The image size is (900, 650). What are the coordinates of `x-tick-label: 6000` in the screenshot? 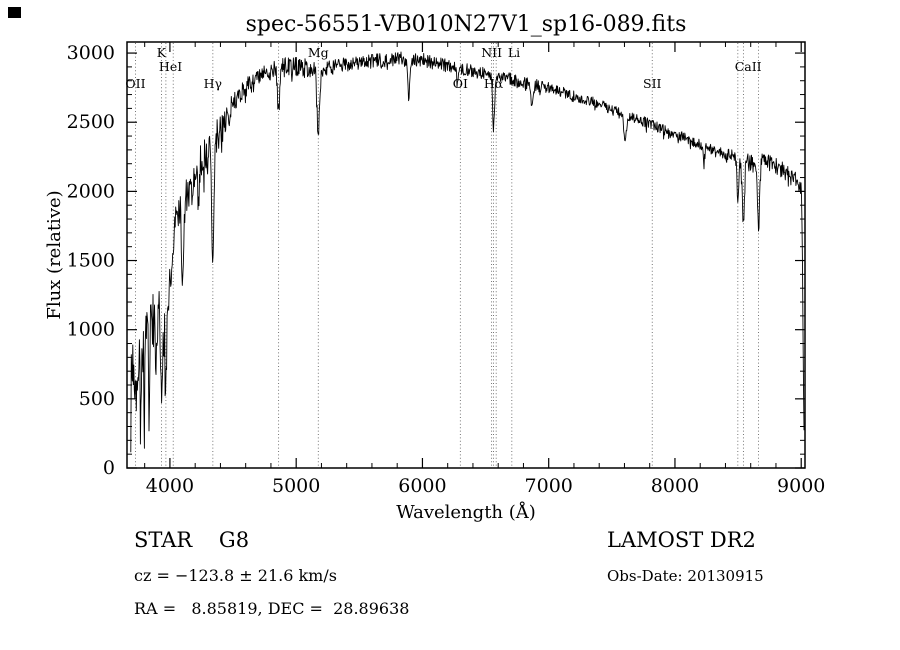 It's located at (422, 486).